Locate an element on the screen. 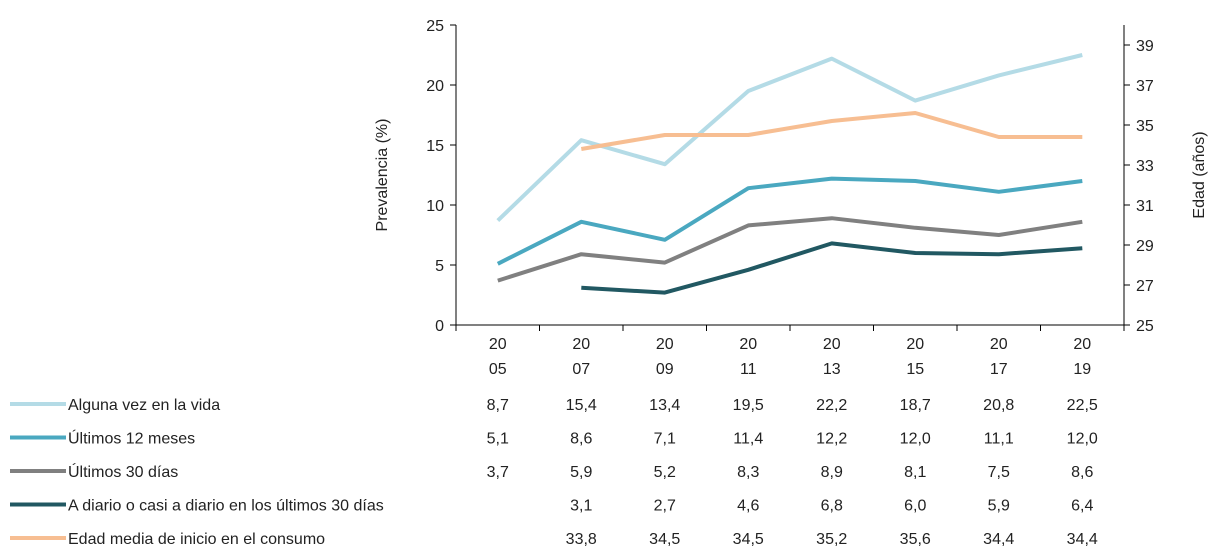 This screenshot has height=557, width=1210. data-label: 13,4 is located at coordinates (664, 405).